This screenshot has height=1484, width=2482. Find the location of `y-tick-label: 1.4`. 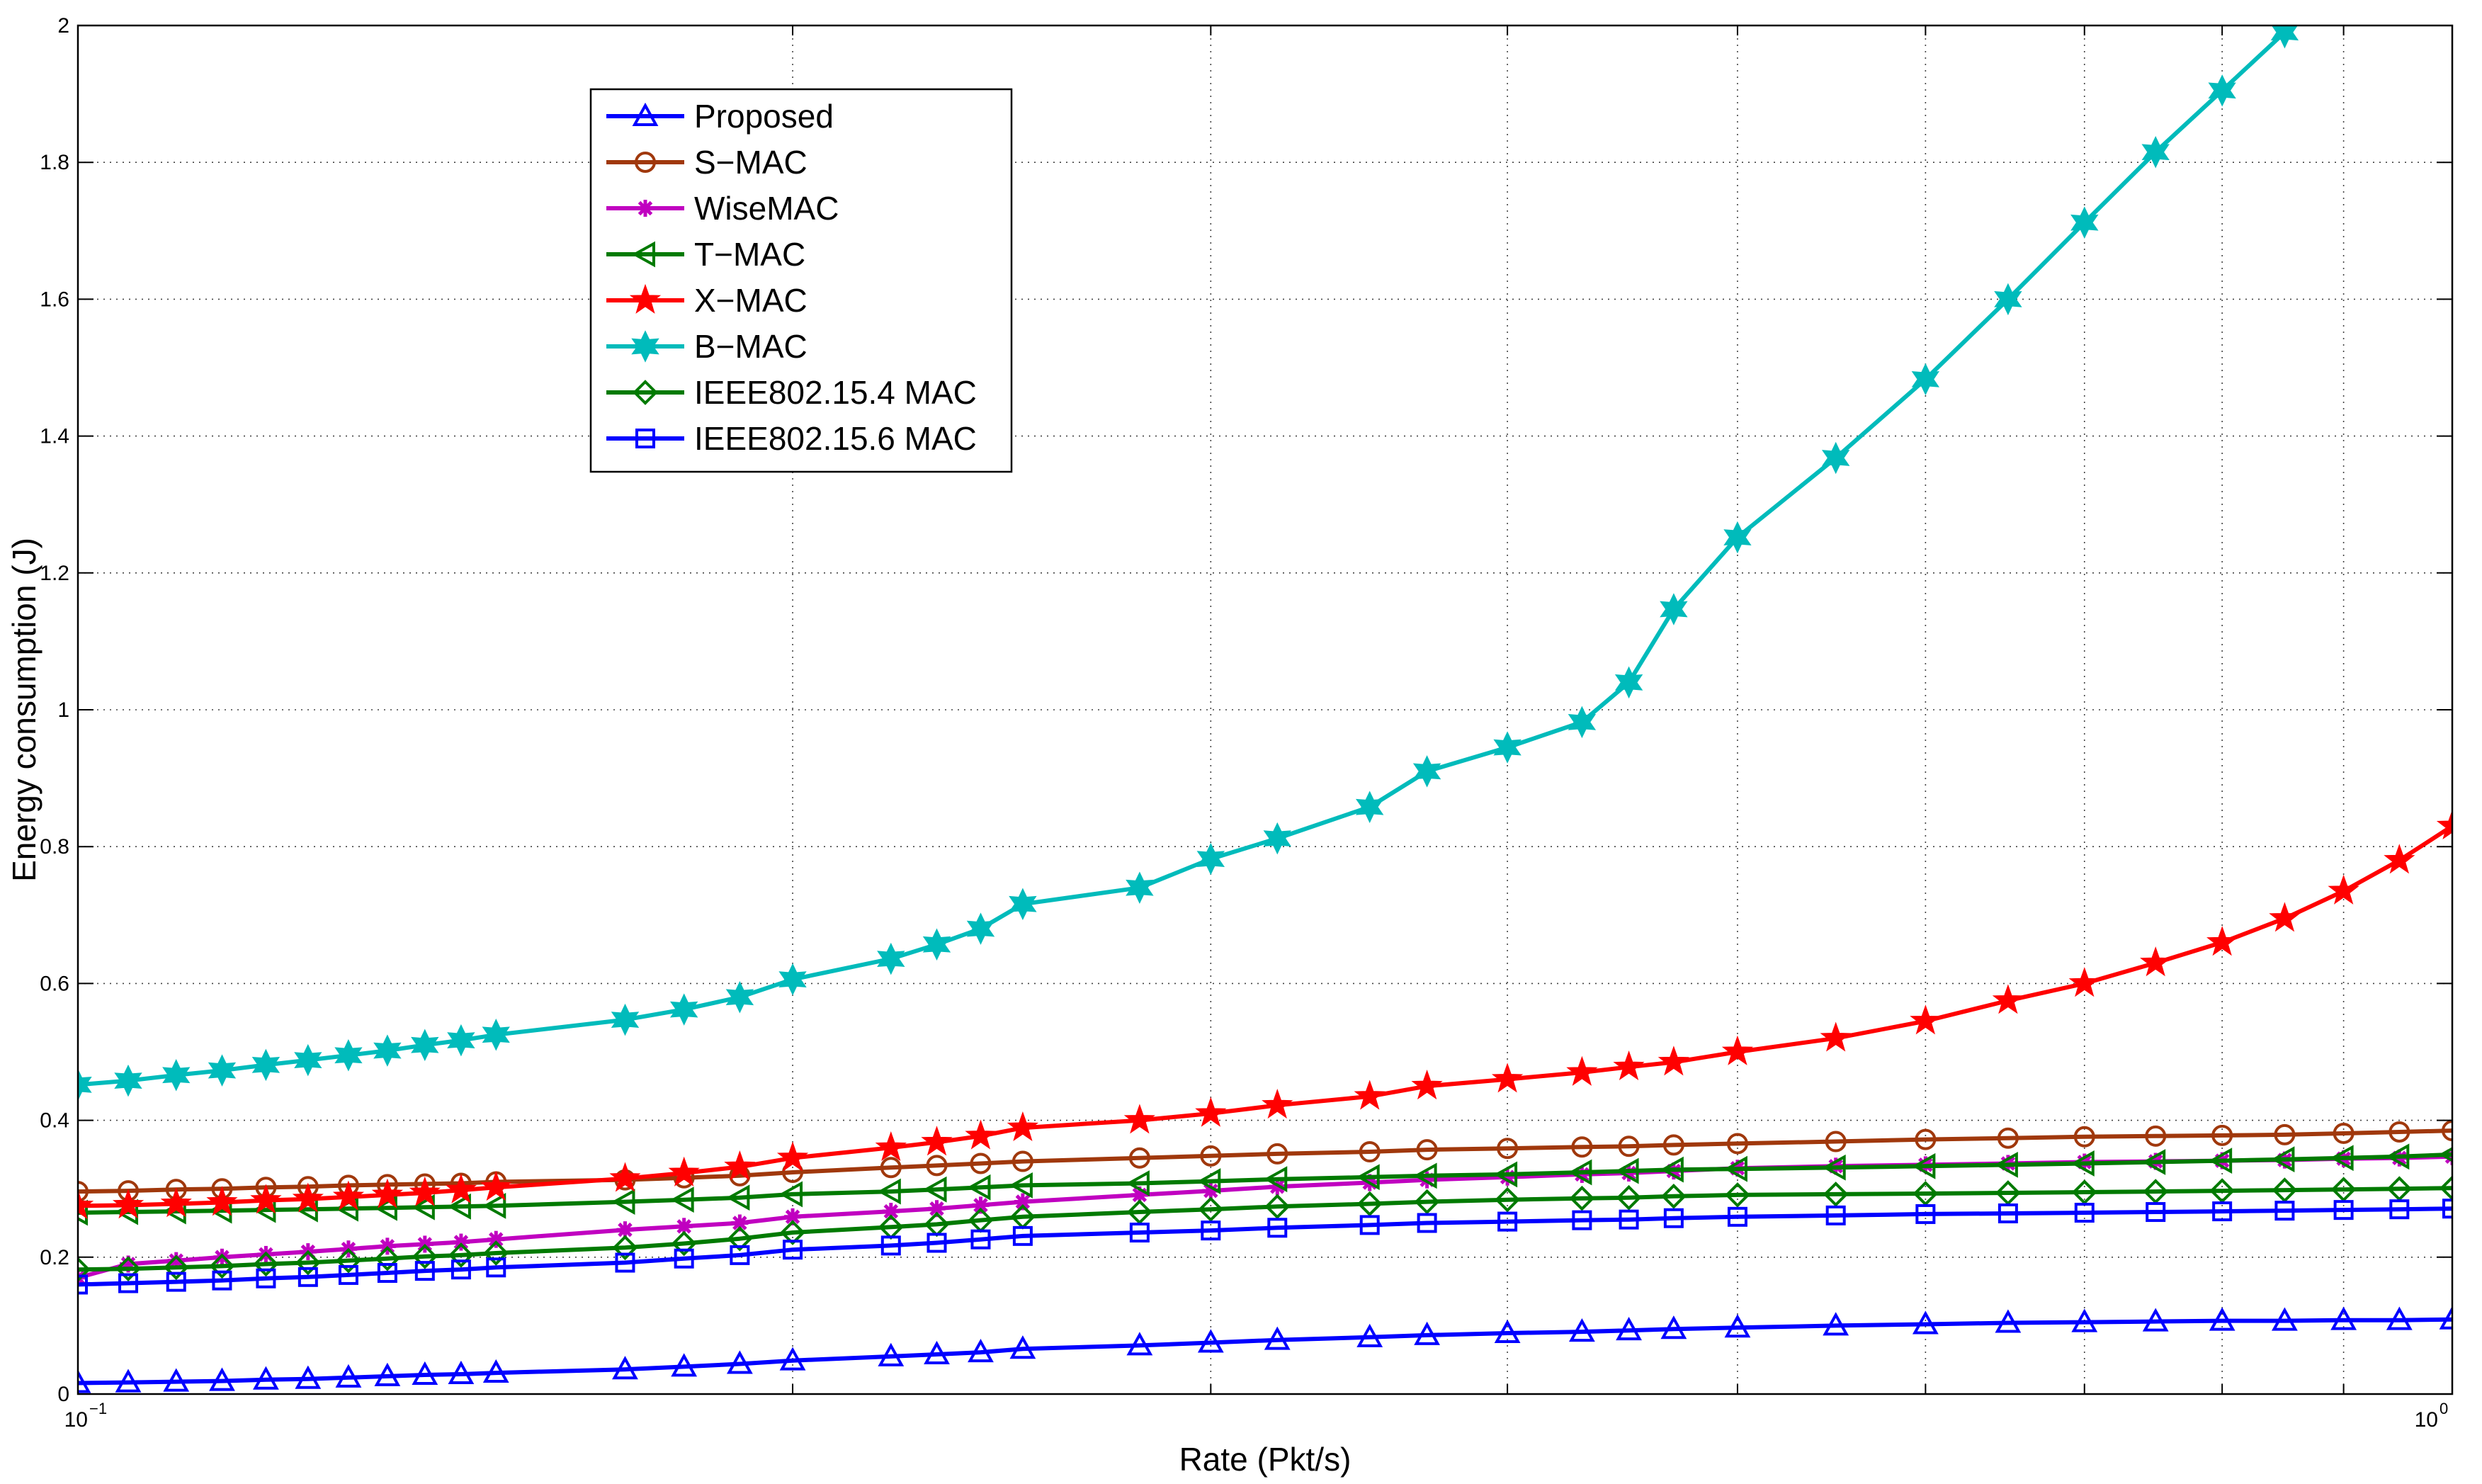

y-tick-label: 1.4 is located at coordinates (55, 436).